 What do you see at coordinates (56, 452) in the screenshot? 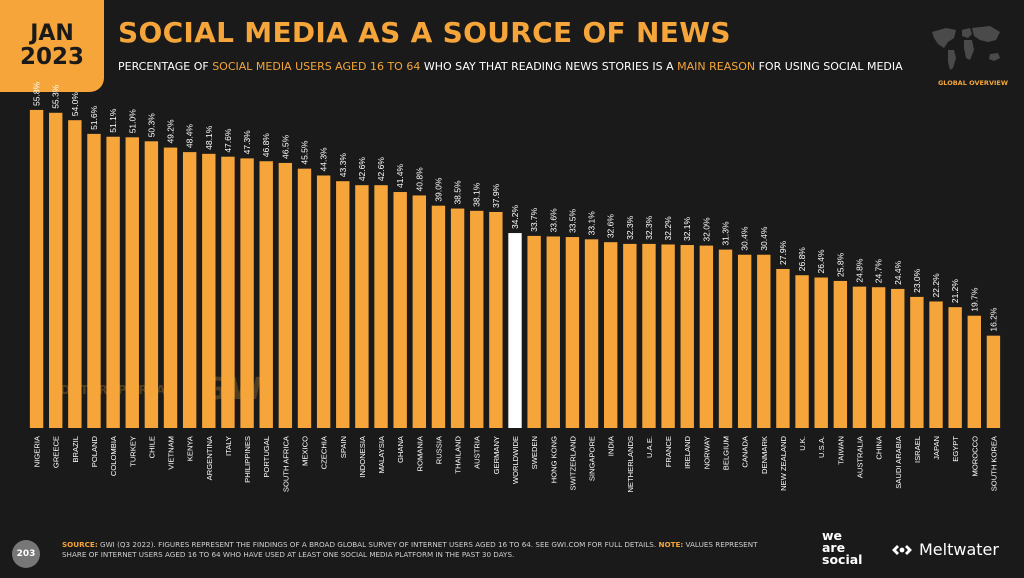
I see `category-label: GREECE` at bounding box center [56, 452].